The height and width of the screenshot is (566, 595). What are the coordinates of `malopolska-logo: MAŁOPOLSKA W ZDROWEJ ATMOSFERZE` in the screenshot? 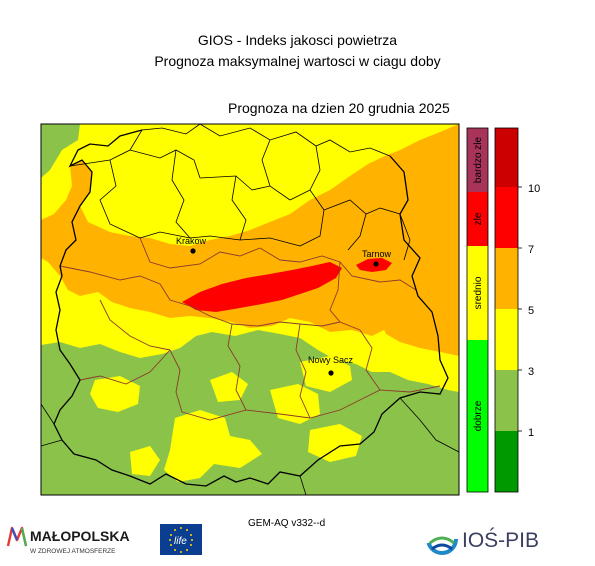 It's located at (68, 540).